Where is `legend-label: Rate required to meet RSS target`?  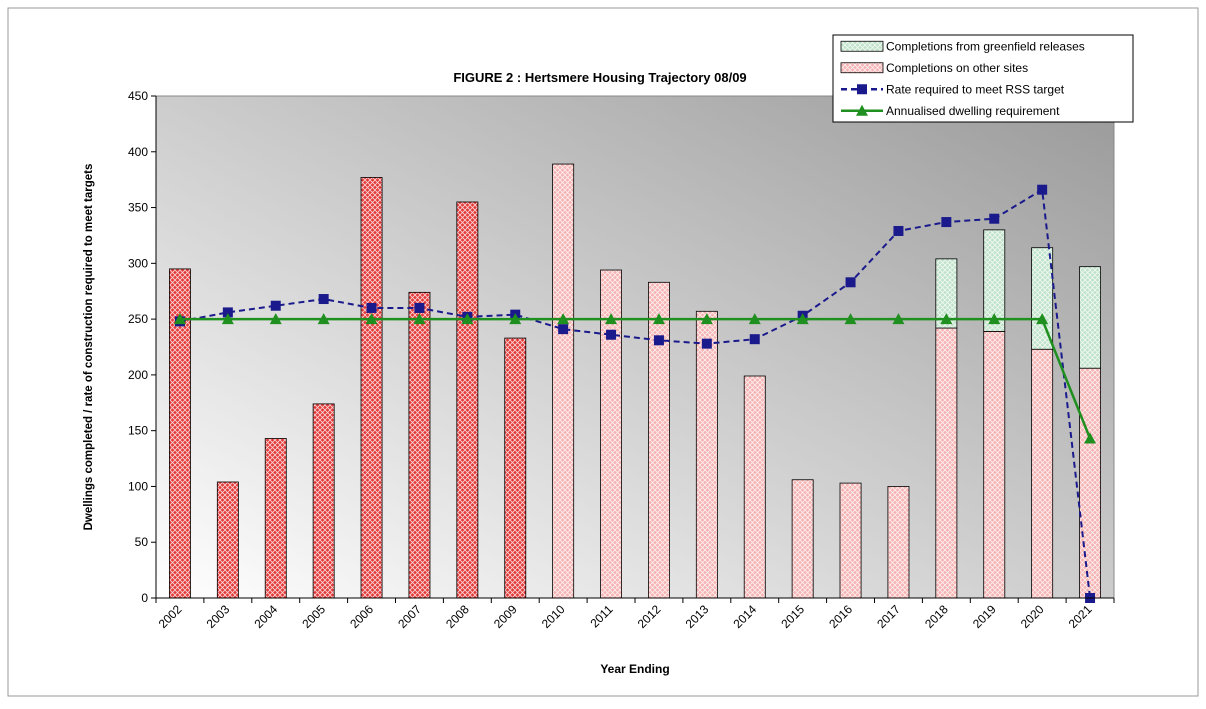 legend-label: Rate required to meet RSS target is located at coordinates (975, 89).